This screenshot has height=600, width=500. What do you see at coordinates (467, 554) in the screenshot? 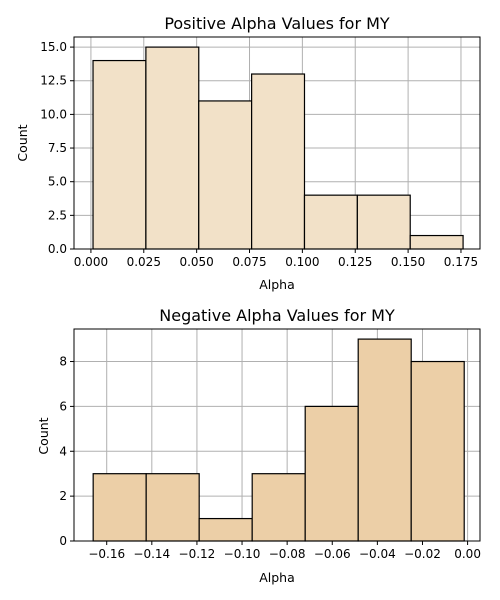
I see `x-tick-label: 0.00` at bounding box center [467, 554].